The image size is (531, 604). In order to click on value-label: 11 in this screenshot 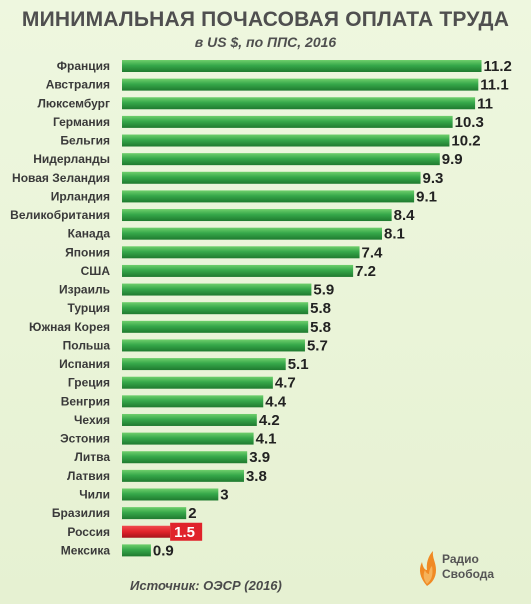, I will do `click(485, 103)`.